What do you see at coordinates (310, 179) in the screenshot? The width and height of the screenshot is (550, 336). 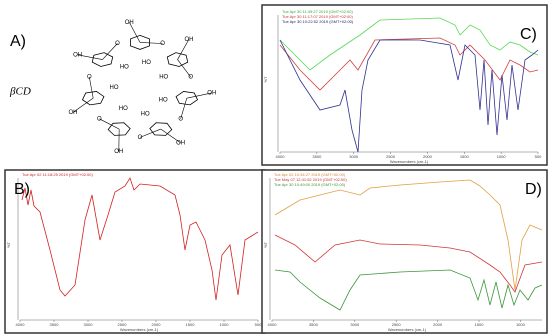 I see `legend-entry: Tue May 07 12:41:52 2019 (GMT+02:00)` at bounding box center [310, 179].